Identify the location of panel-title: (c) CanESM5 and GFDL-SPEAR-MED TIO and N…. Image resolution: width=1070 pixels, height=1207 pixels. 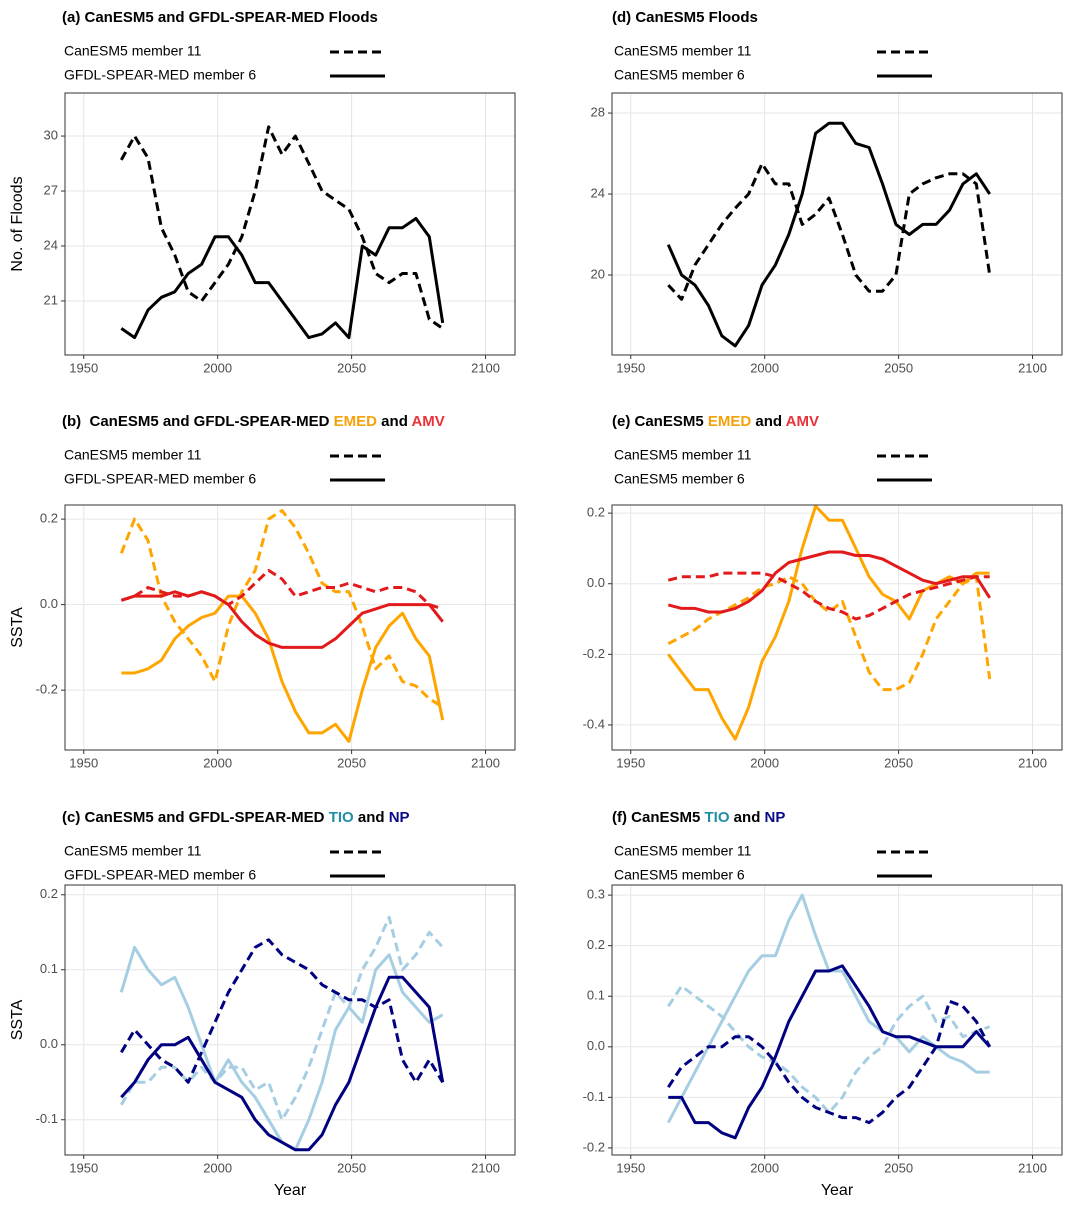
(236, 817).